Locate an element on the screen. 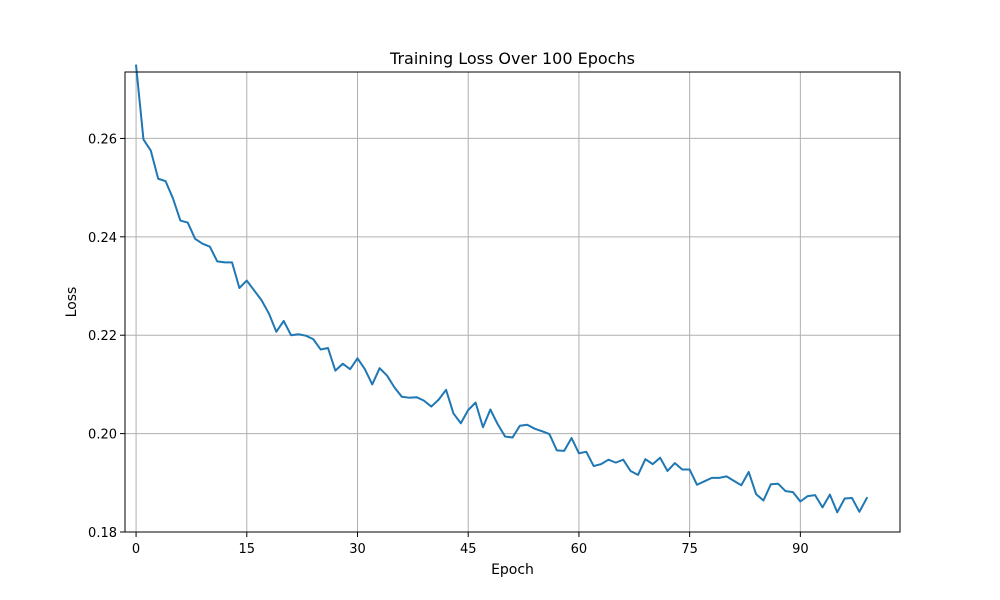 The height and width of the screenshot is (600, 1000). x-tick-label: 60 is located at coordinates (579, 549).